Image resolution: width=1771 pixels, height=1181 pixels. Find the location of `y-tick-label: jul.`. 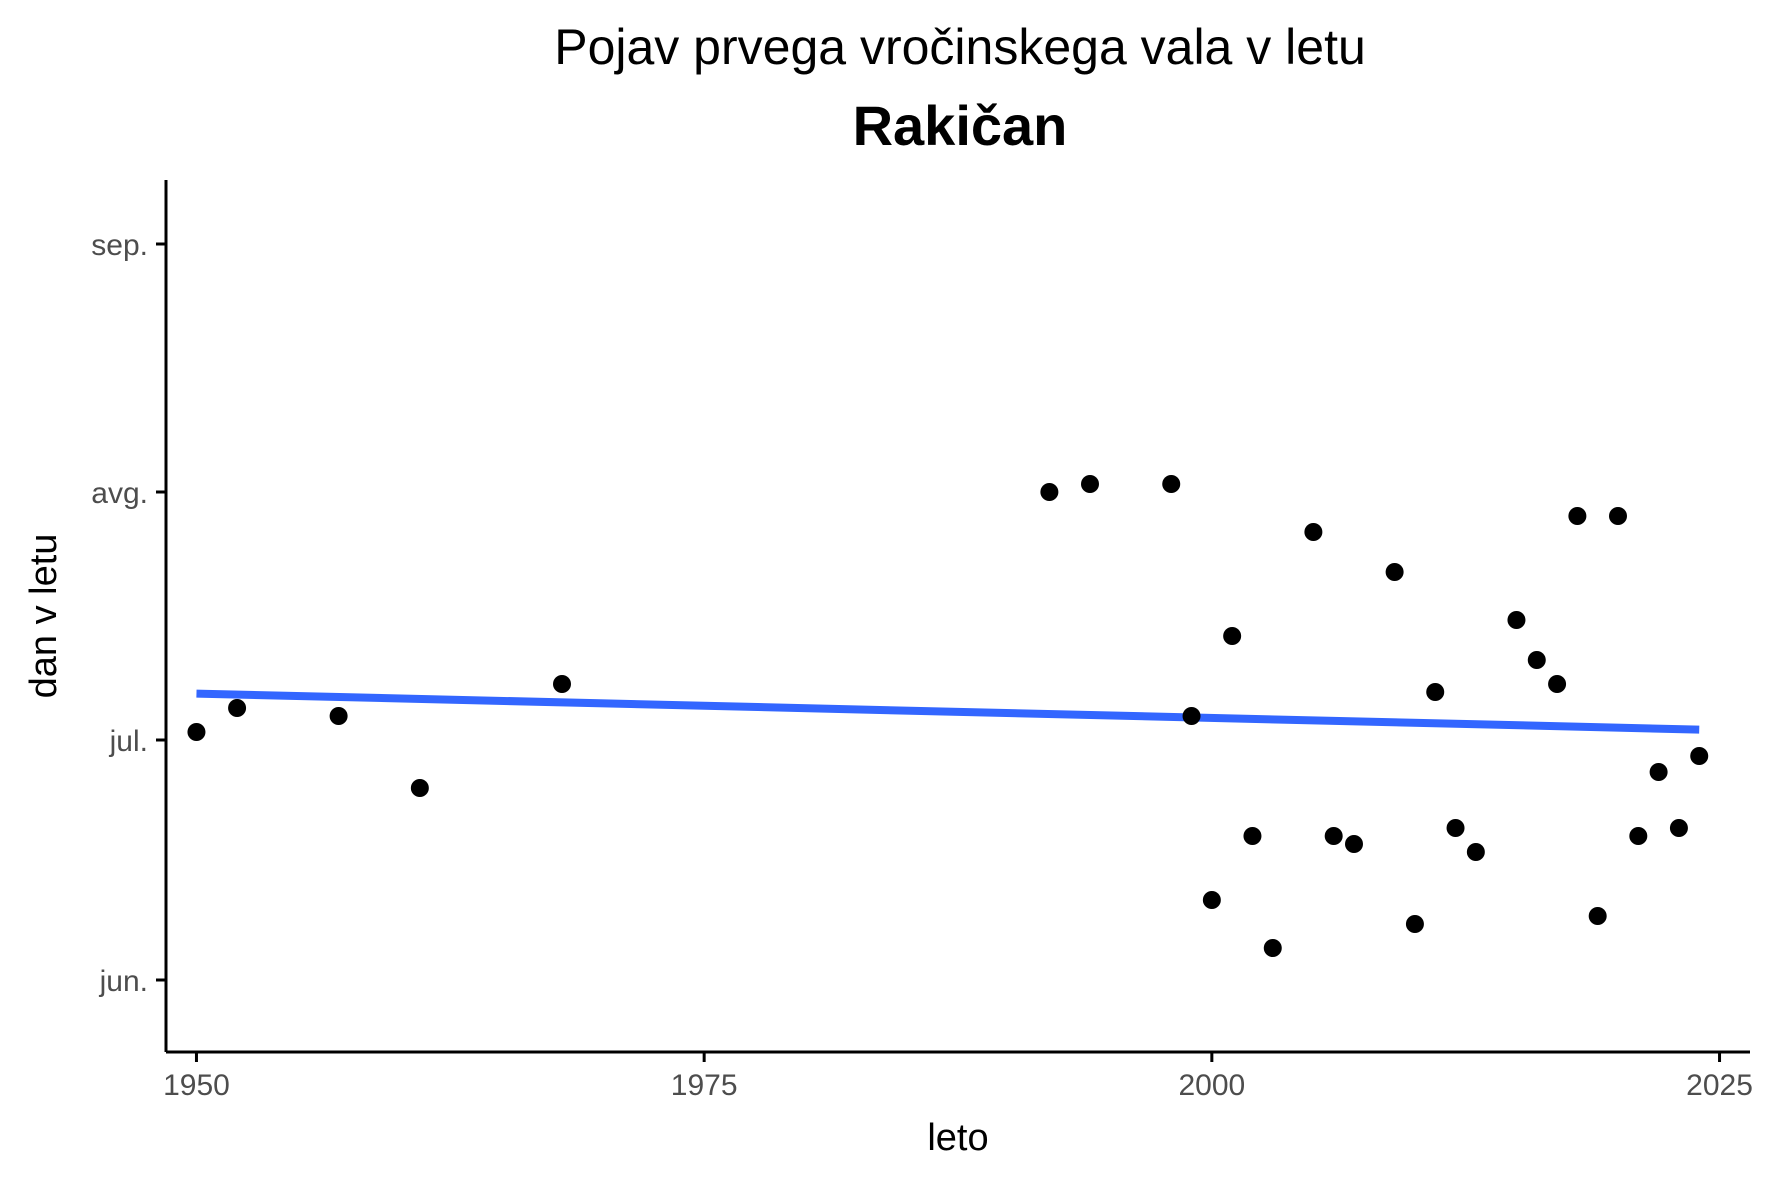

y-tick-label: jul. is located at coordinates (128, 741).